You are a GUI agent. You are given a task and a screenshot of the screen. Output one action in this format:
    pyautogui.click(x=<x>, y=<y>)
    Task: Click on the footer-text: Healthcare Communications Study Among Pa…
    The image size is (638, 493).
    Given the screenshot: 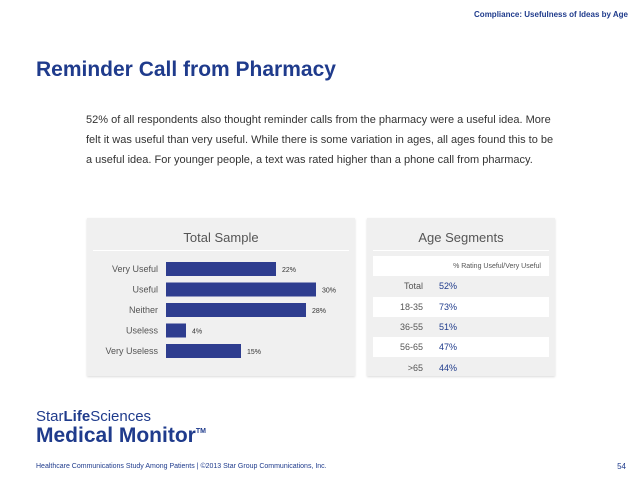 What is the action you would take?
    pyautogui.click(x=181, y=466)
    